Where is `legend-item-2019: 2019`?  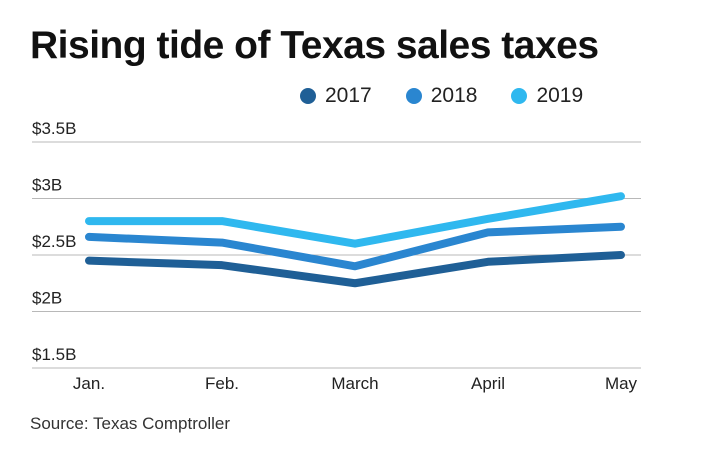
legend-item-2019: 2019 is located at coordinates (547, 96).